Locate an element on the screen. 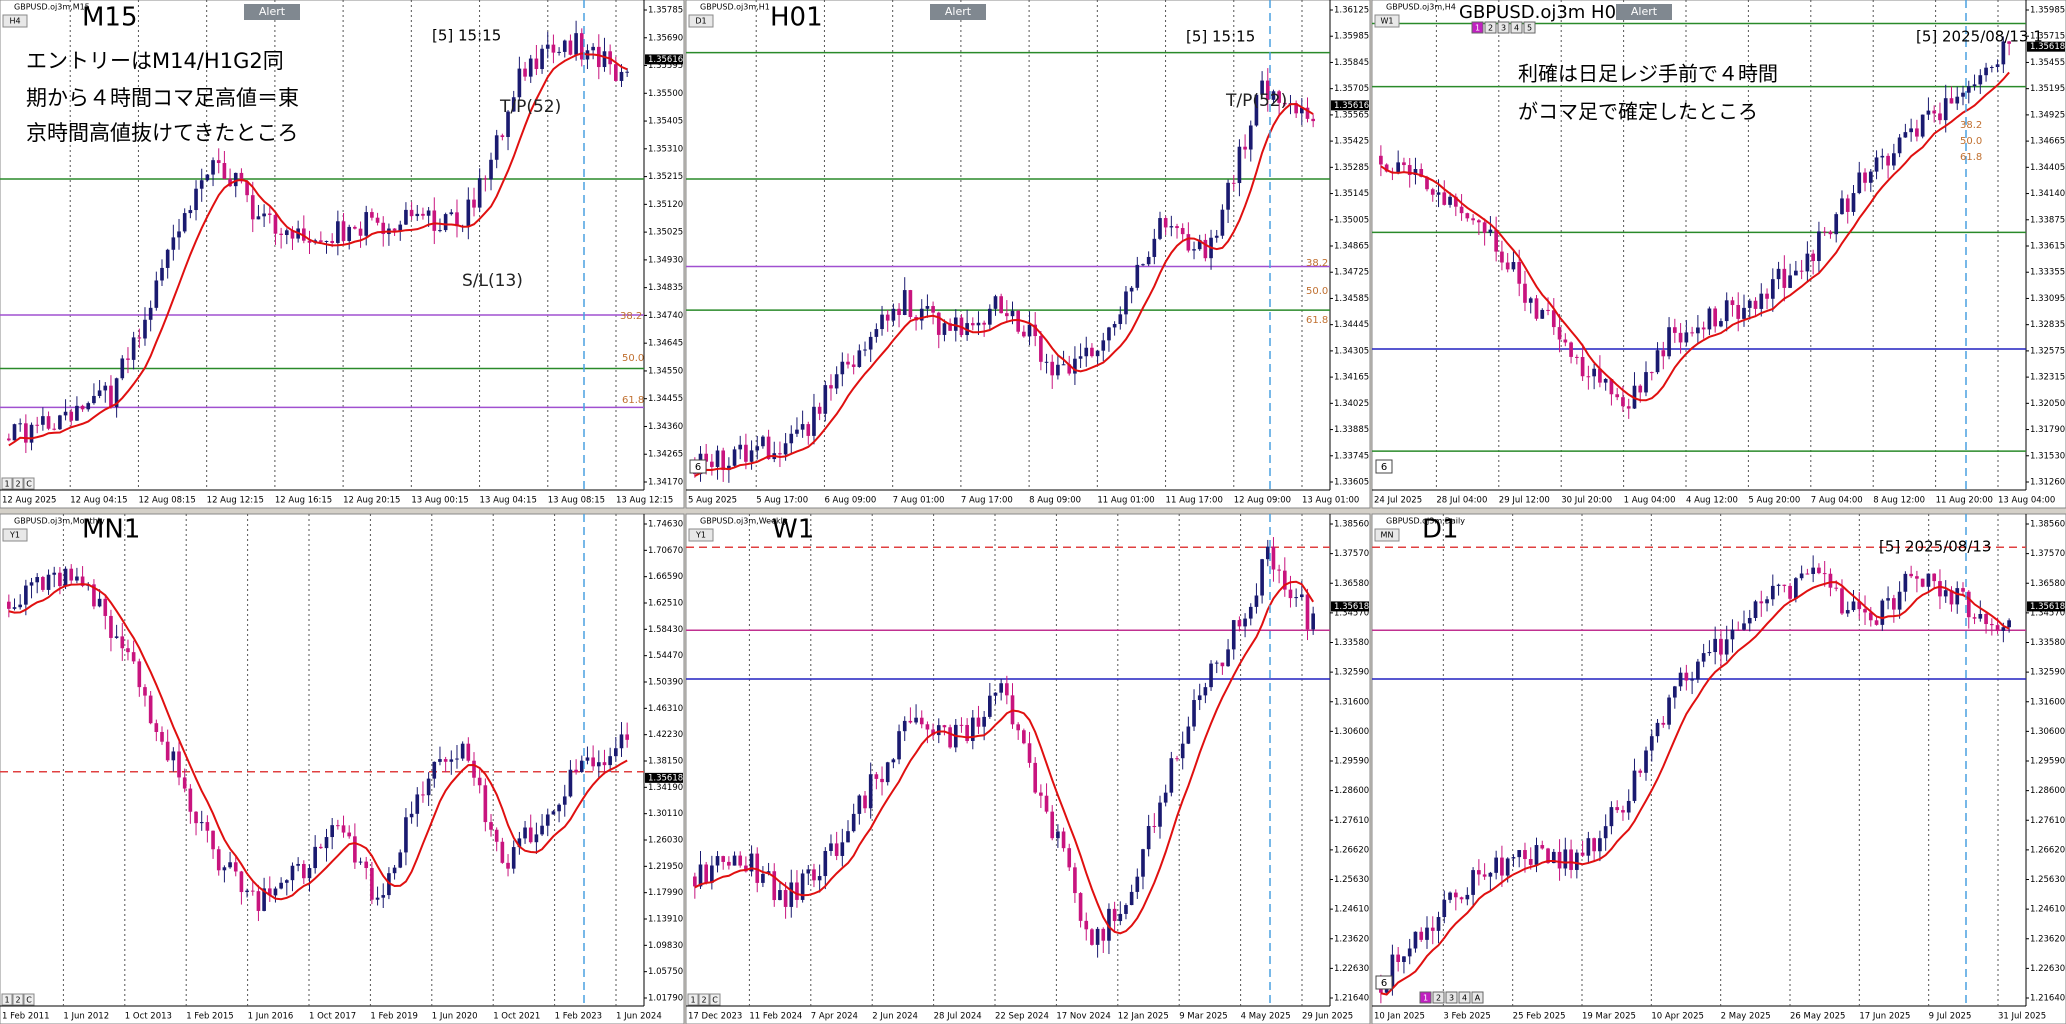 This screenshot has width=2066, height=1024. price-label: 1.29590 is located at coordinates (2047, 762).